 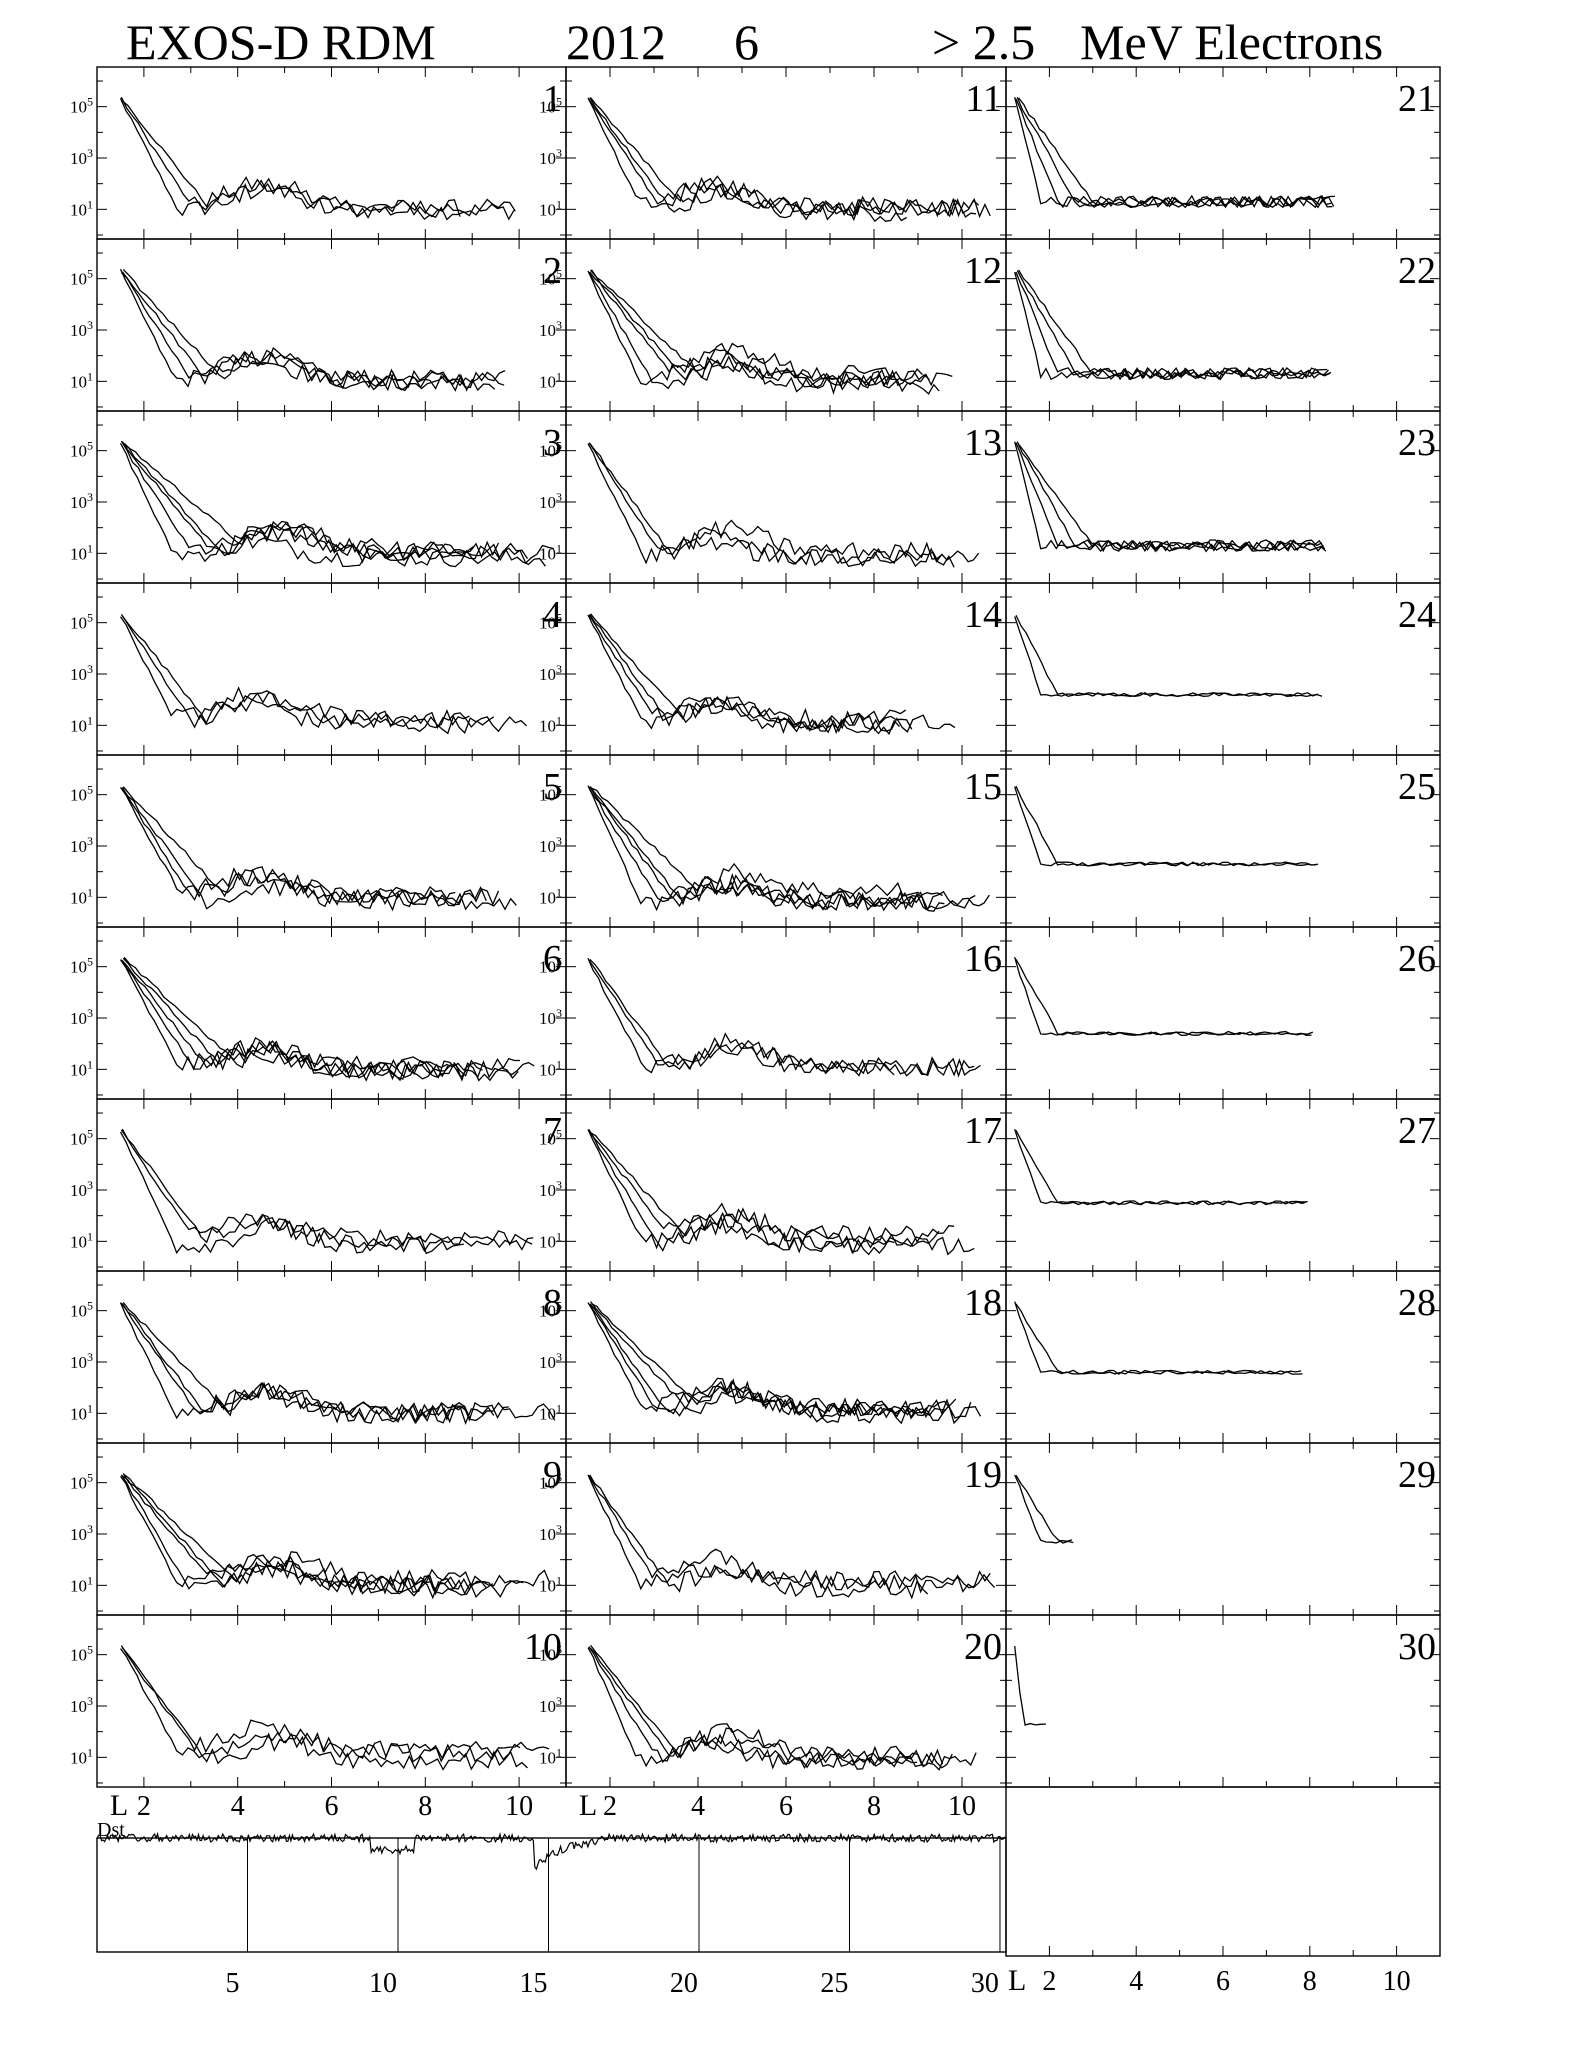 What do you see at coordinates (983, 1303) in the screenshot?
I see `panel-day-label: 18` at bounding box center [983, 1303].